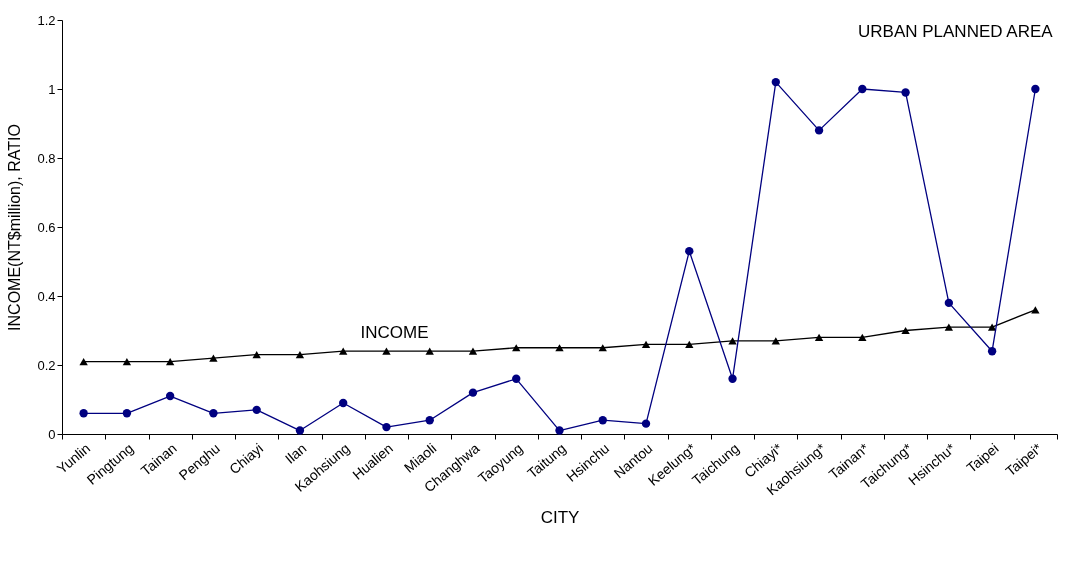  Describe the element at coordinates (394, 332) in the screenshot. I see `series-label: INCOME` at that location.